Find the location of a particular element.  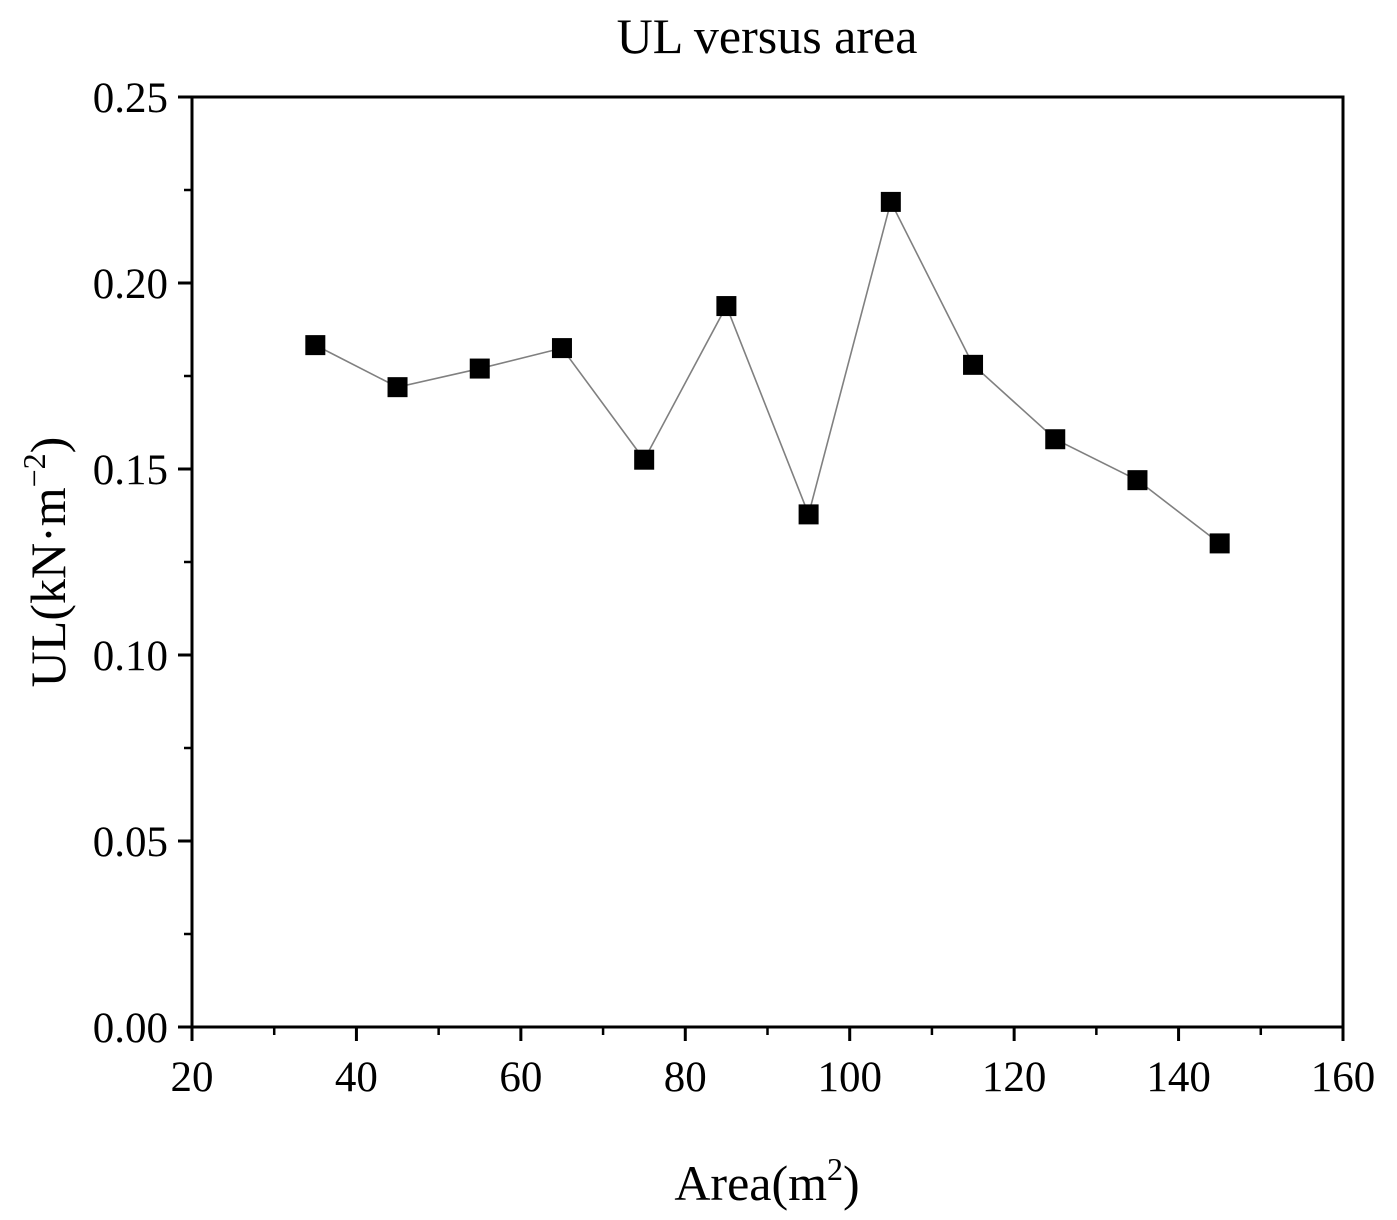

y-tick-label: 0.15 is located at coordinates (130, 470).